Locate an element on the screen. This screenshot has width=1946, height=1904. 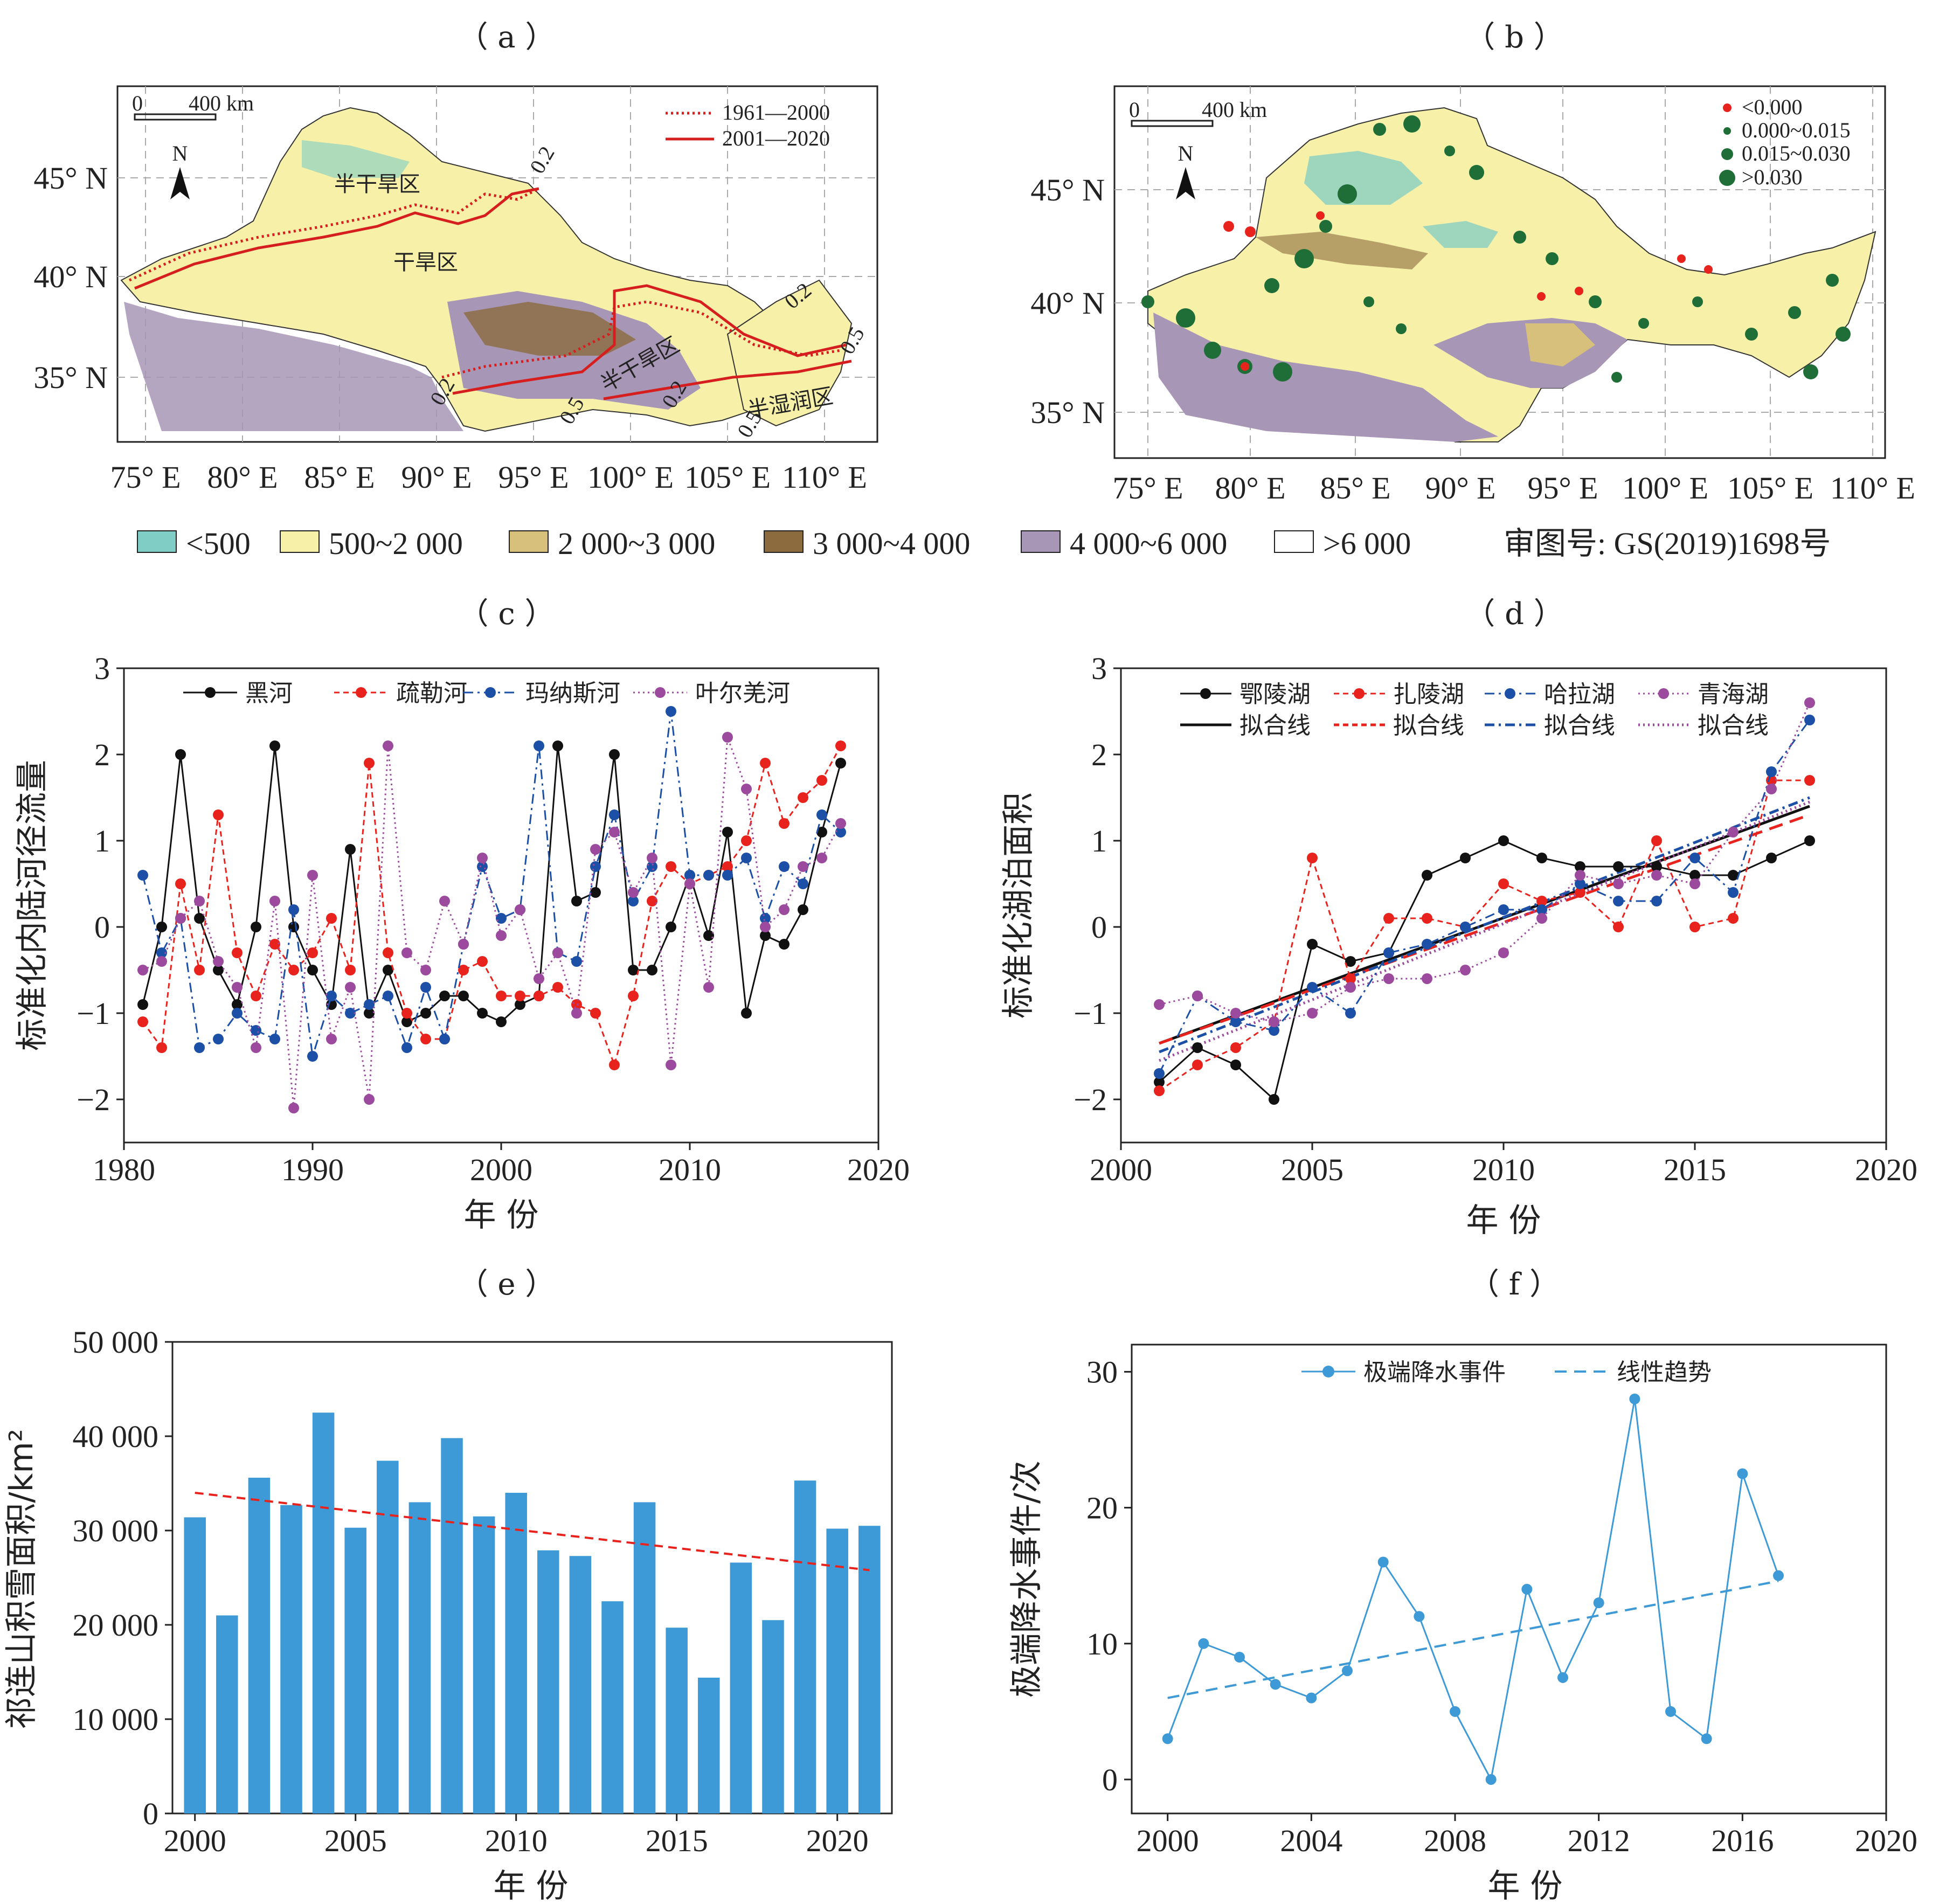
y-tick-label: 20 is located at coordinates (1102, 1509).